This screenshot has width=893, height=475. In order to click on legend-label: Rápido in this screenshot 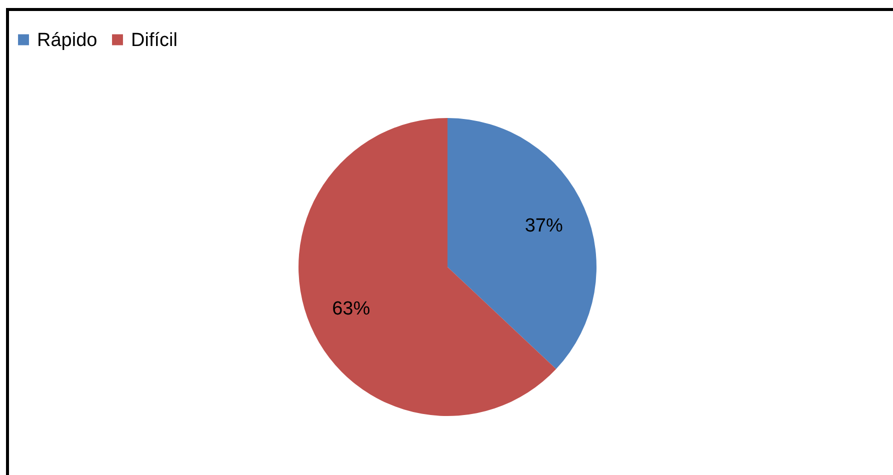, I will do `click(67, 40)`.